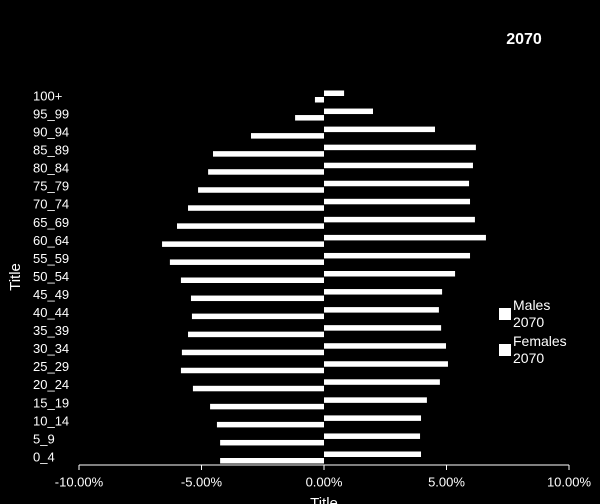  What do you see at coordinates (44, 456) in the screenshot?
I see `y-tick-label: 0_4` at bounding box center [44, 456].